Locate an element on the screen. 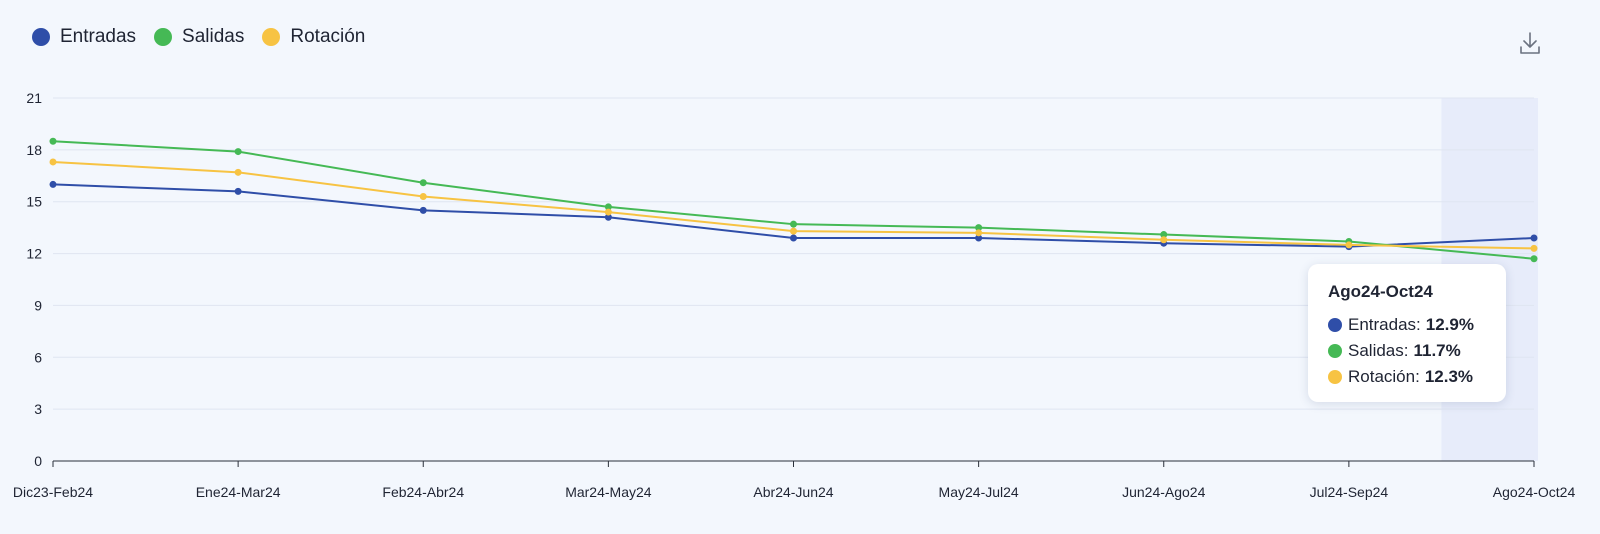  tooltip-title: Ago24-Oct24 is located at coordinates (1380, 291).